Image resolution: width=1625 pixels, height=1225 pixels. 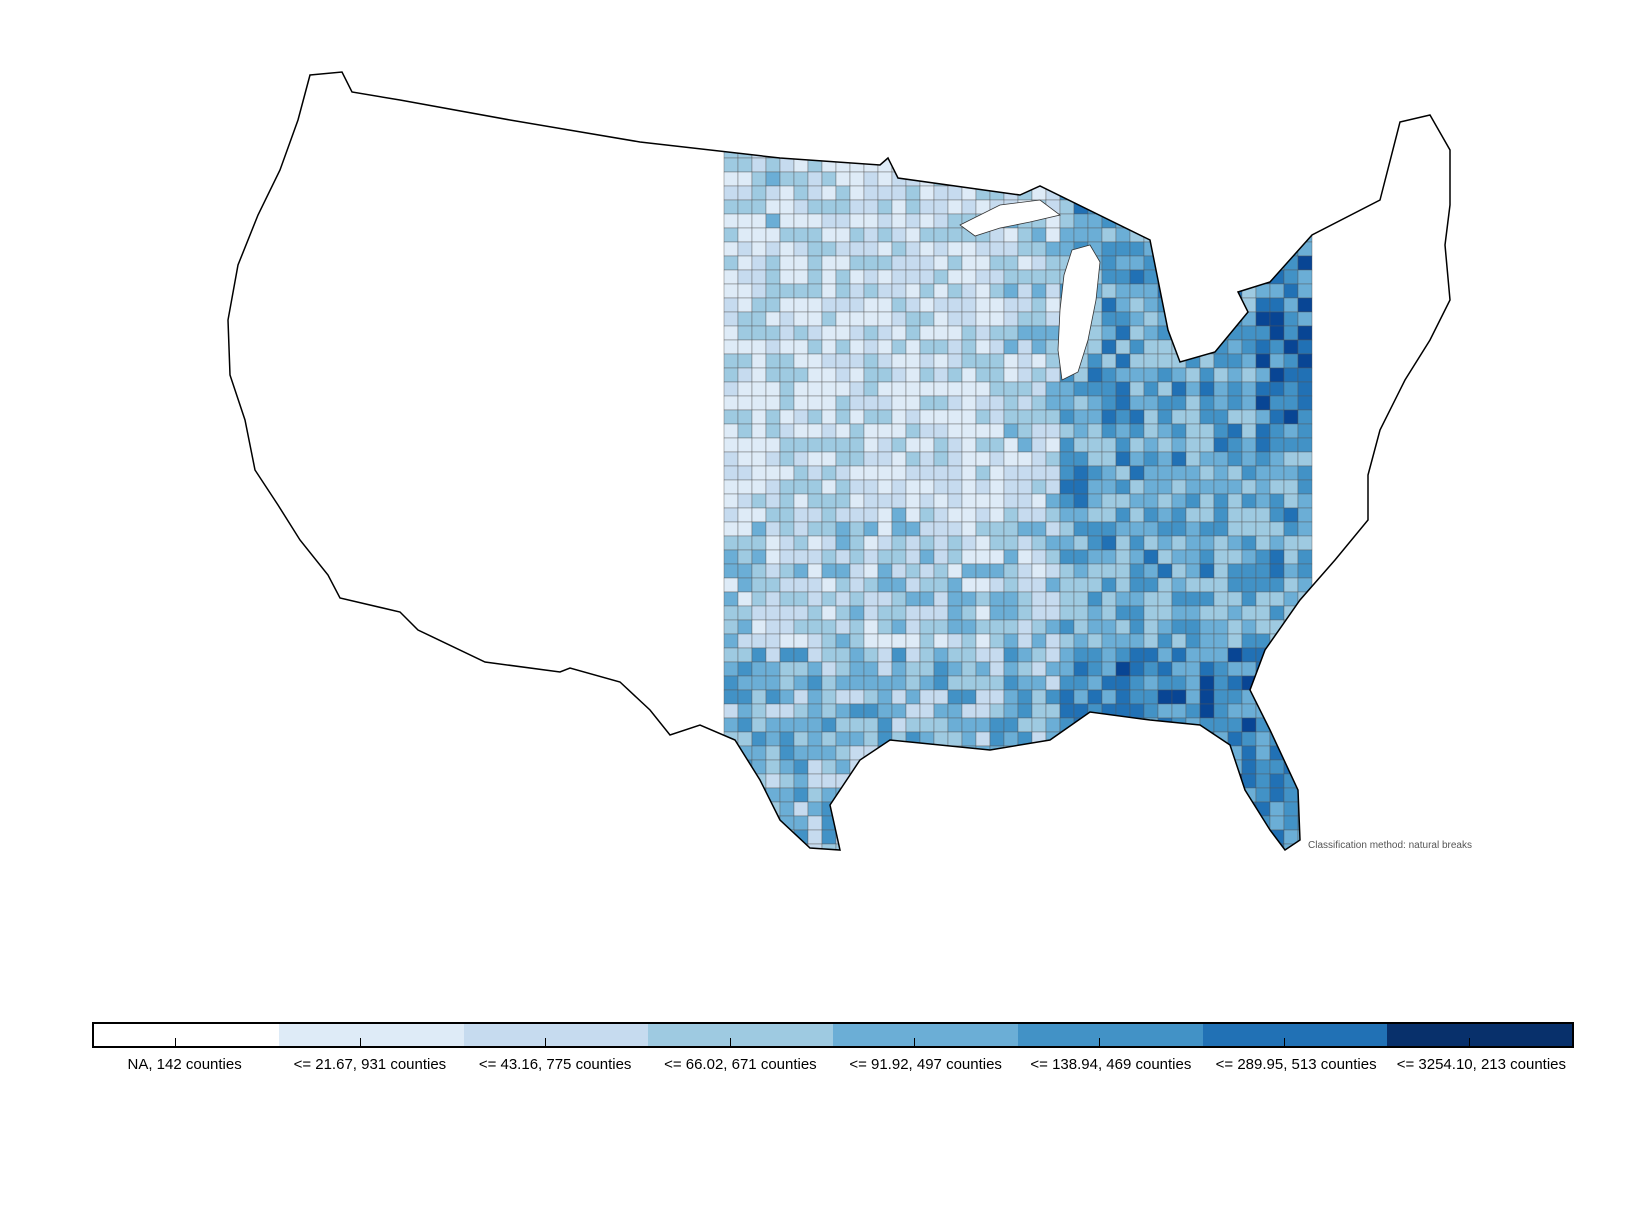 What do you see at coordinates (925, 1064) in the screenshot?
I see `legend-label: <= 91.92, 497 counties` at bounding box center [925, 1064].